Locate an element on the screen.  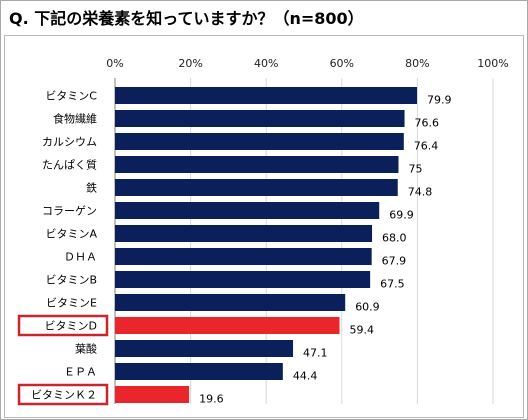
x-tick-label: 0% is located at coordinates (114, 63).